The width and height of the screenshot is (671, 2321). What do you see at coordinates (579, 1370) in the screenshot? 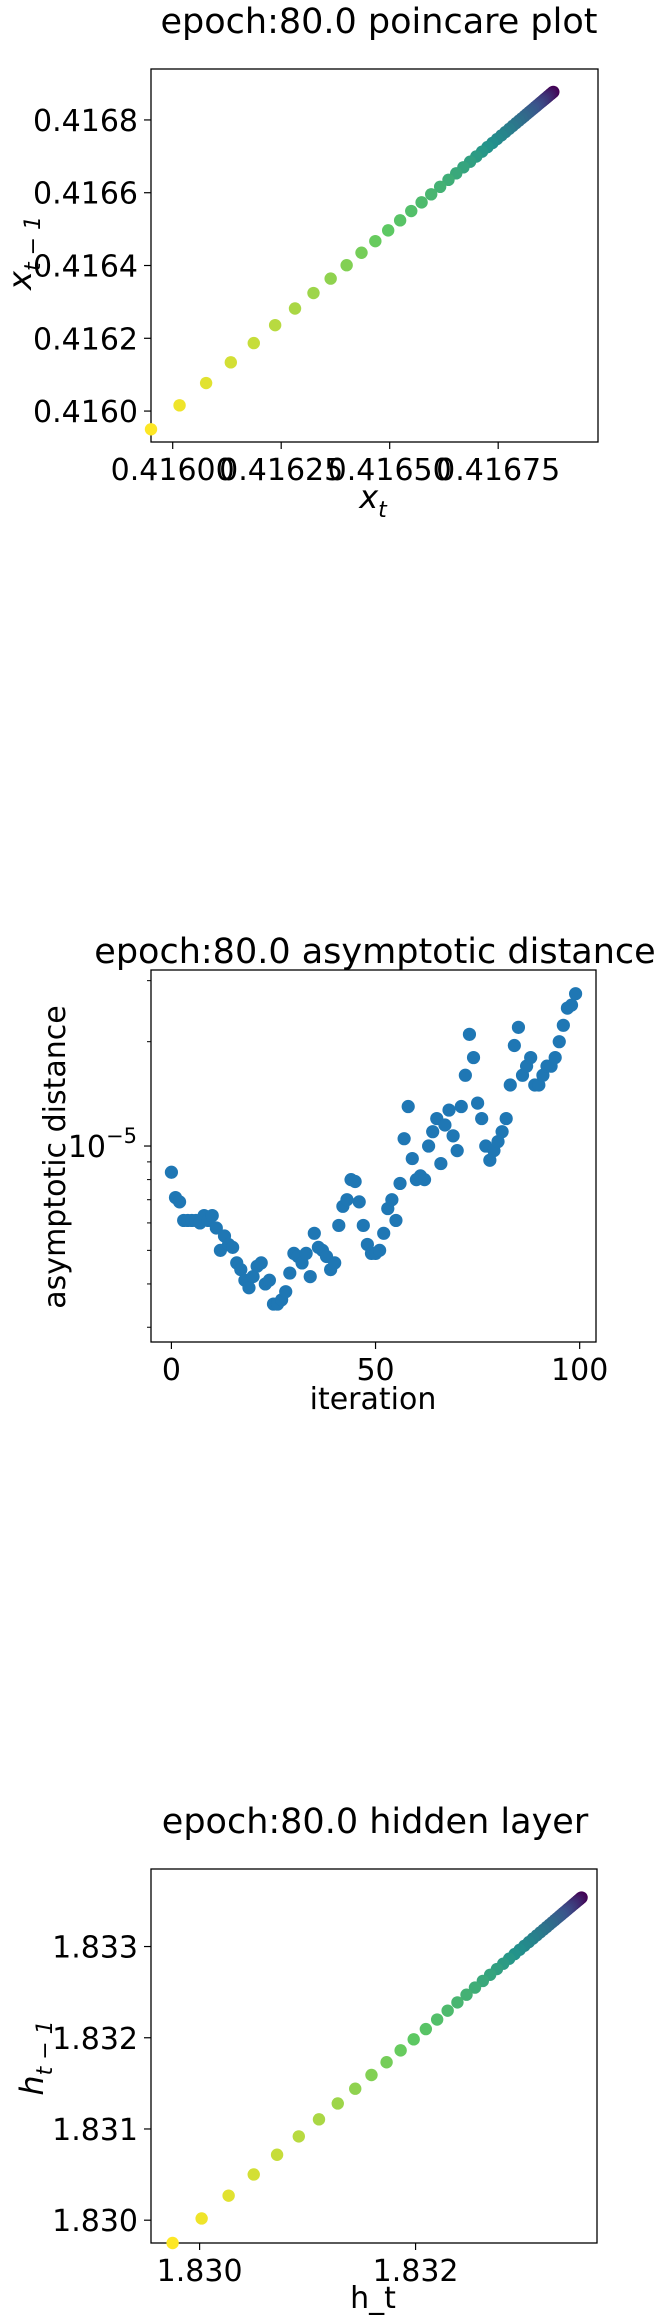
I see `x-tick-label: 100` at bounding box center [579, 1370].